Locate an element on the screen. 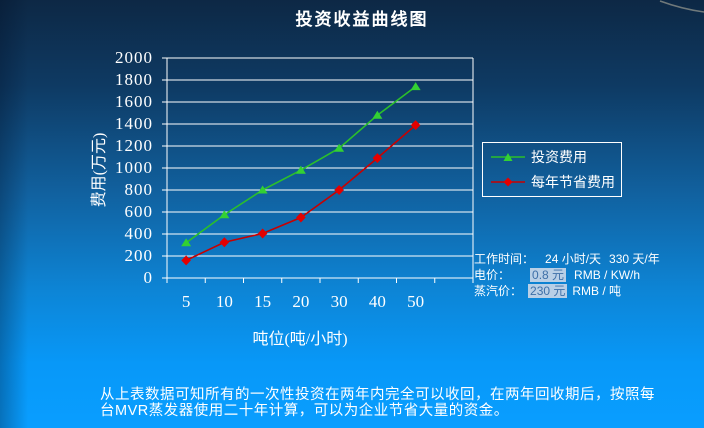 This screenshot has width=704, height=428. electricity-unit: RMB / KW/h is located at coordinates (607, 275).